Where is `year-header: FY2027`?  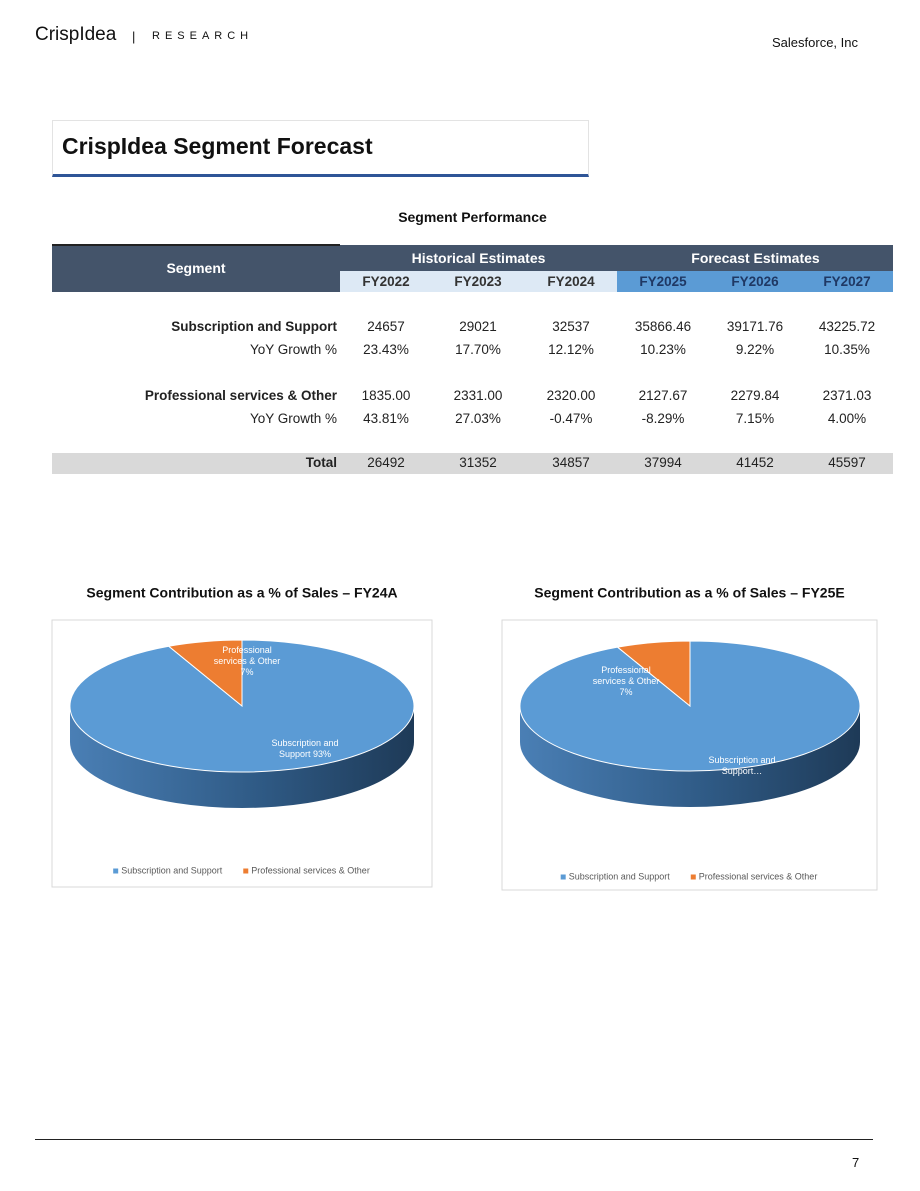
year-header: FY2027 is located at coordinates (847, 281).